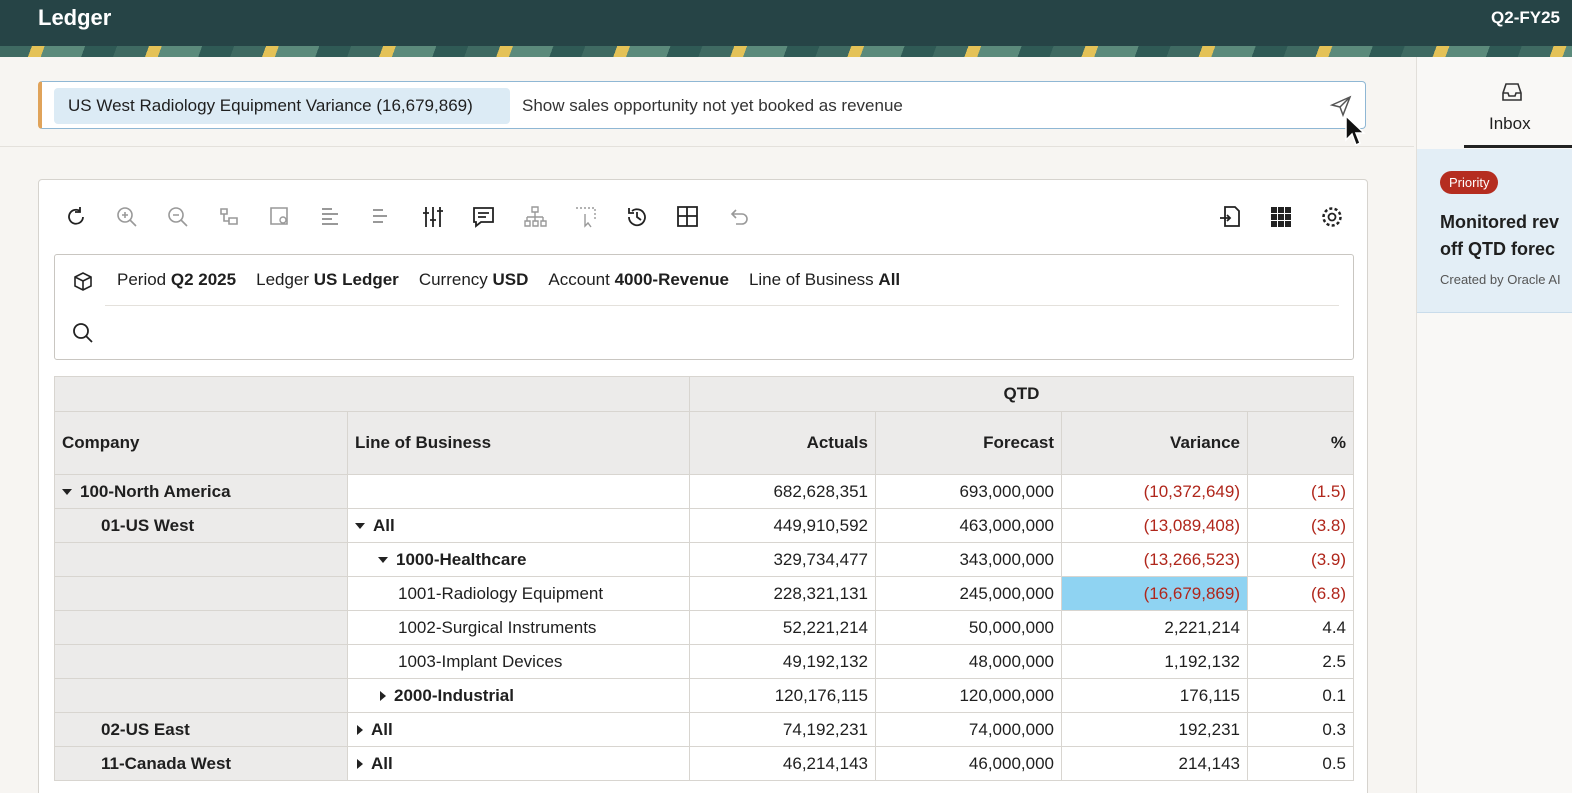  I want to click on refresh-button, so click(76, 217).